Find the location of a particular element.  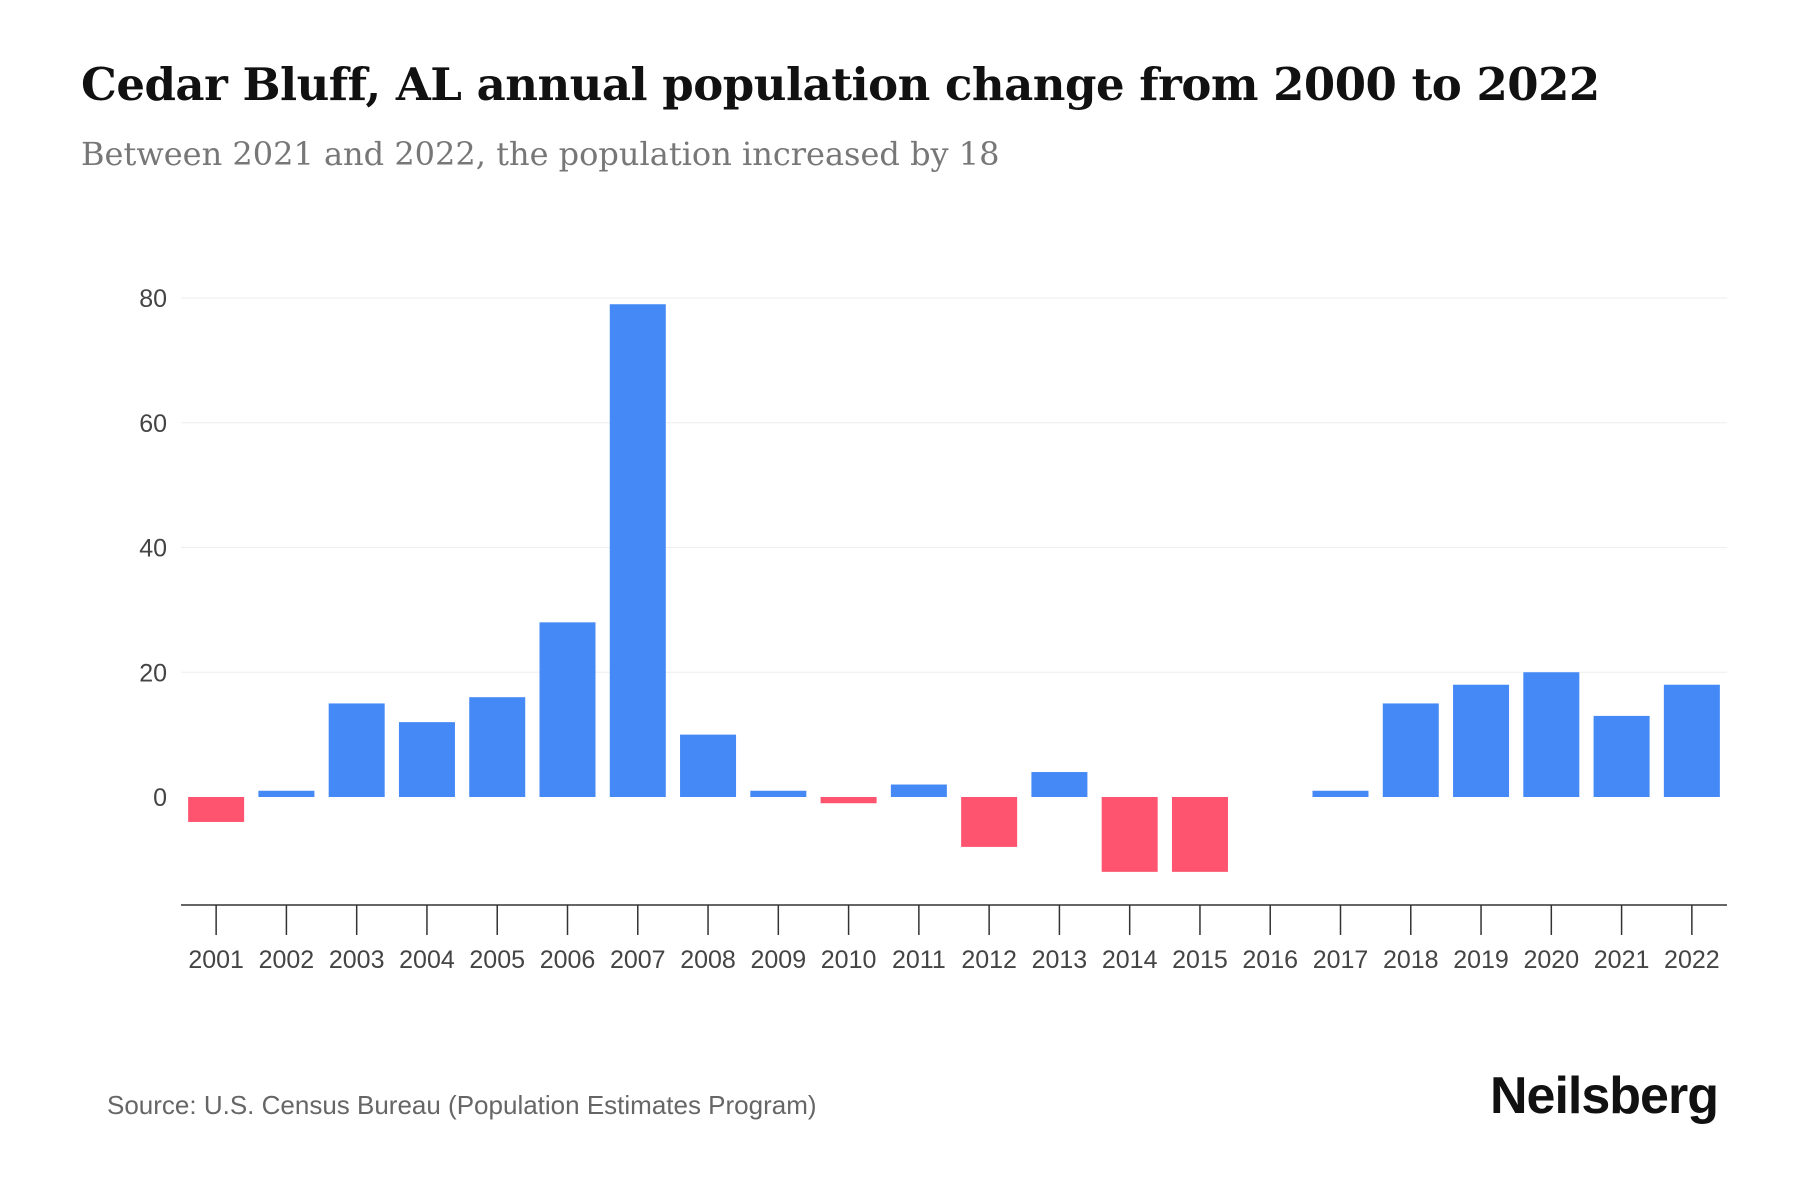

bar-2020 is located at coordinates (1551, 734).